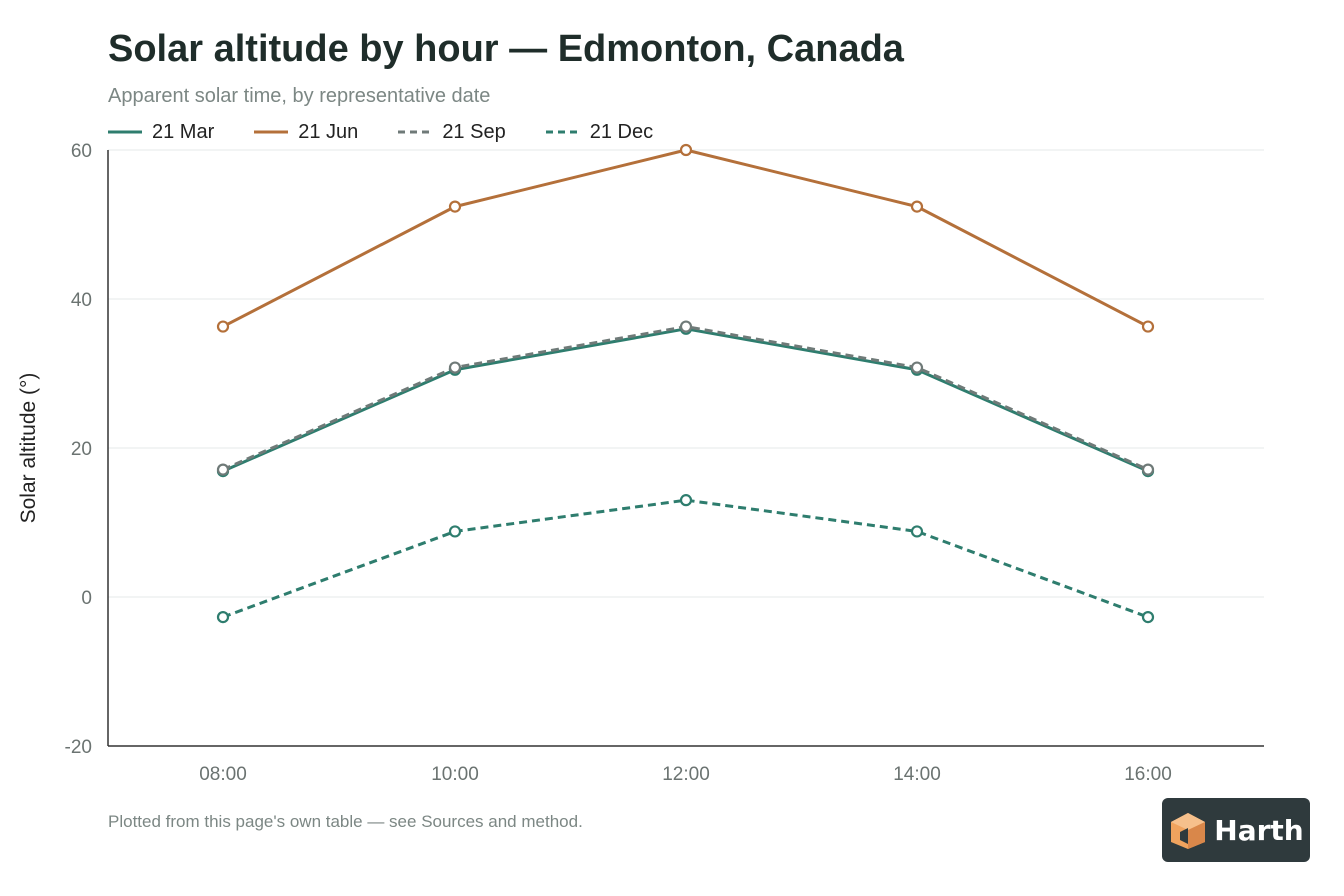 This screenshot has height=896, width=1344. I want to click on x-tick-labels: 08:00 10:00 12:00 14:00 16:00, so click(685, 774).